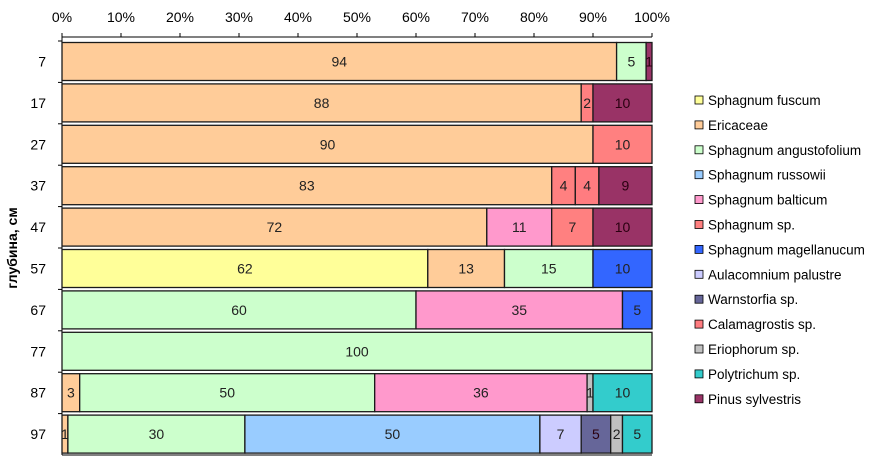 This screenshot has width=894, height=467. I want to click on x-tick-label: 70%, so click(475, 17).